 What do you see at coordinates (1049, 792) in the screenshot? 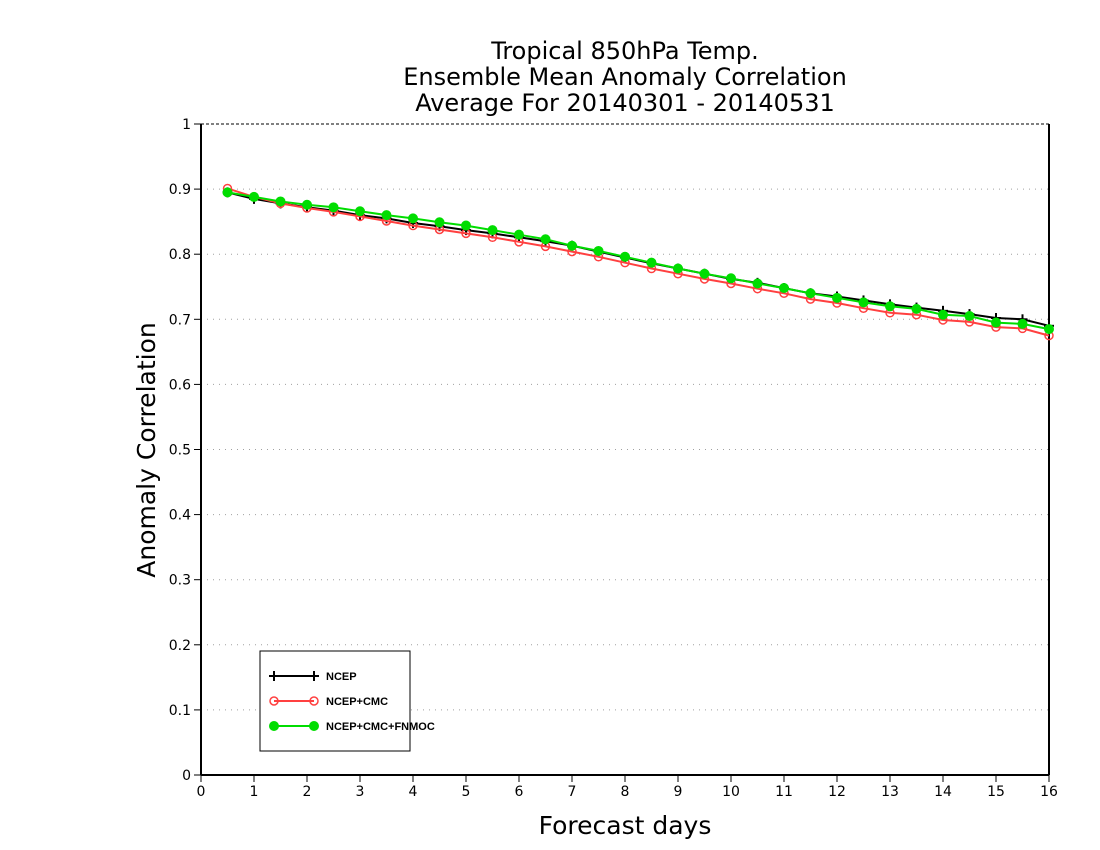
I see `x-tick-label: 16` at bounding box center [1049, 792].